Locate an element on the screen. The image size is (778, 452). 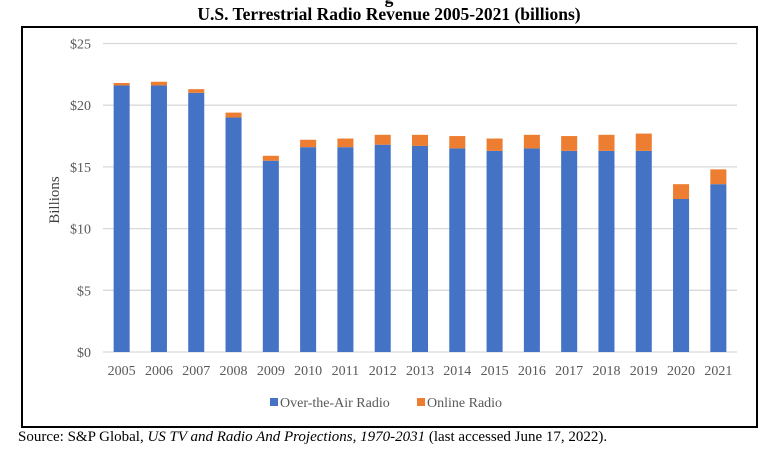
bar-over-the-air-radio-2016 is located at coordinates (531, 250).